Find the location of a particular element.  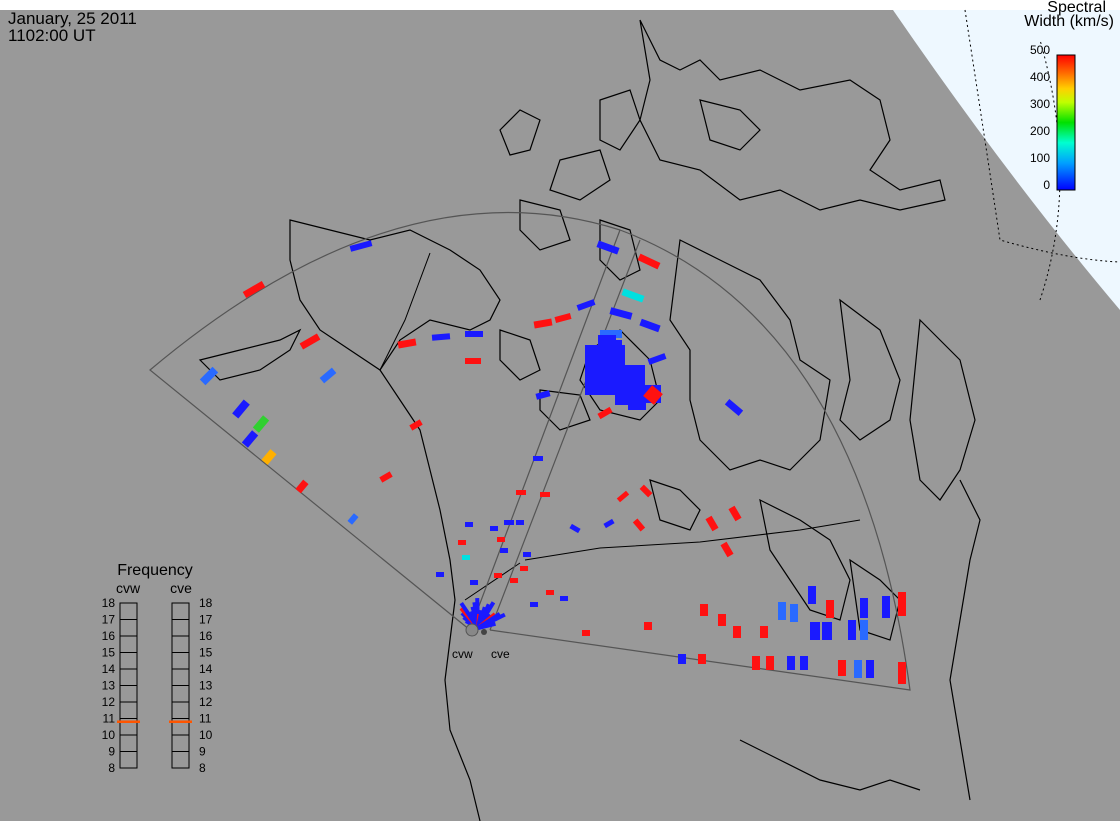

colorbar-tick: 200 is located at coordinates (1040, 131).